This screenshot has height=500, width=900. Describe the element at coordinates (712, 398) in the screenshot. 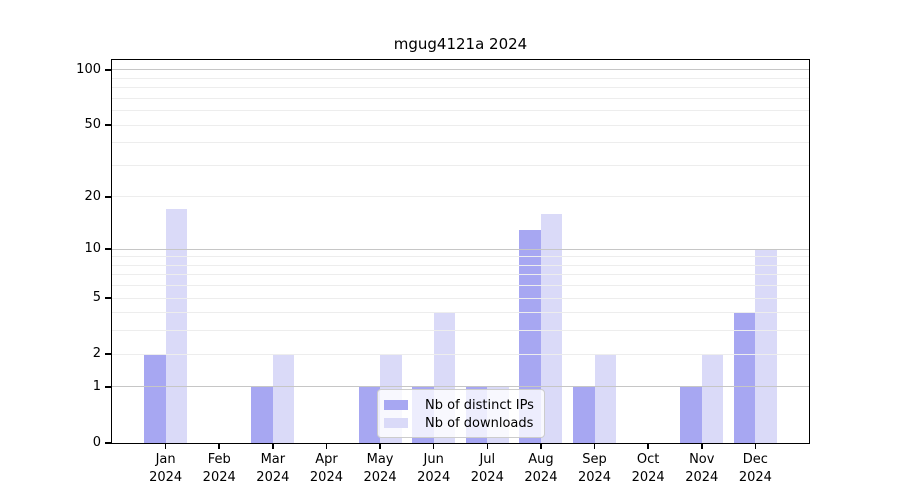

I see `bar-downloads-nov` at that location.